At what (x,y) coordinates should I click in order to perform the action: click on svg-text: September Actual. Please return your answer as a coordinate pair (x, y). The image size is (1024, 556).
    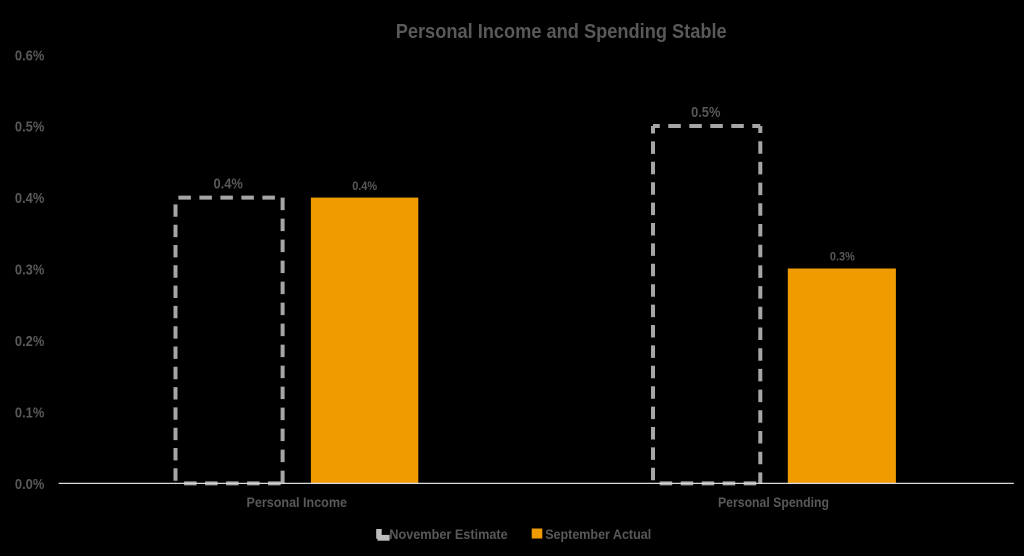
    Looking at the image, I should click on (598, 534).